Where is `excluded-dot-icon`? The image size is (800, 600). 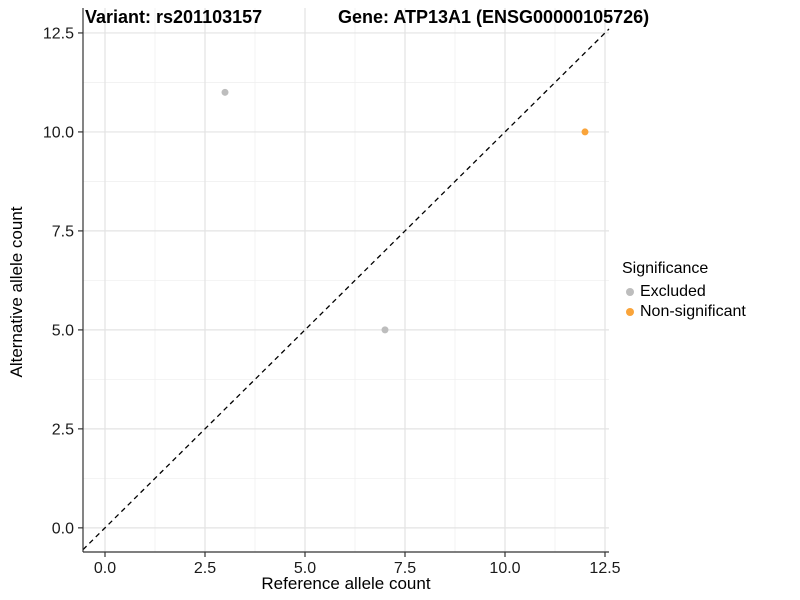 excluded-dot-icon is located at coordinates (630, 292).